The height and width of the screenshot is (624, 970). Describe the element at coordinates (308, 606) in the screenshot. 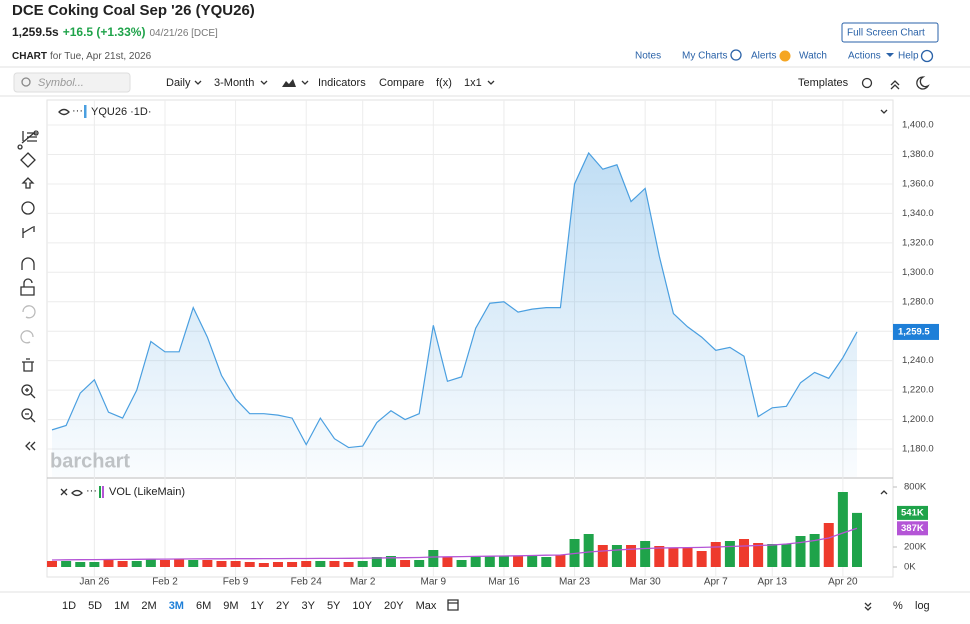

I see `period-button: 3Y` at that location.